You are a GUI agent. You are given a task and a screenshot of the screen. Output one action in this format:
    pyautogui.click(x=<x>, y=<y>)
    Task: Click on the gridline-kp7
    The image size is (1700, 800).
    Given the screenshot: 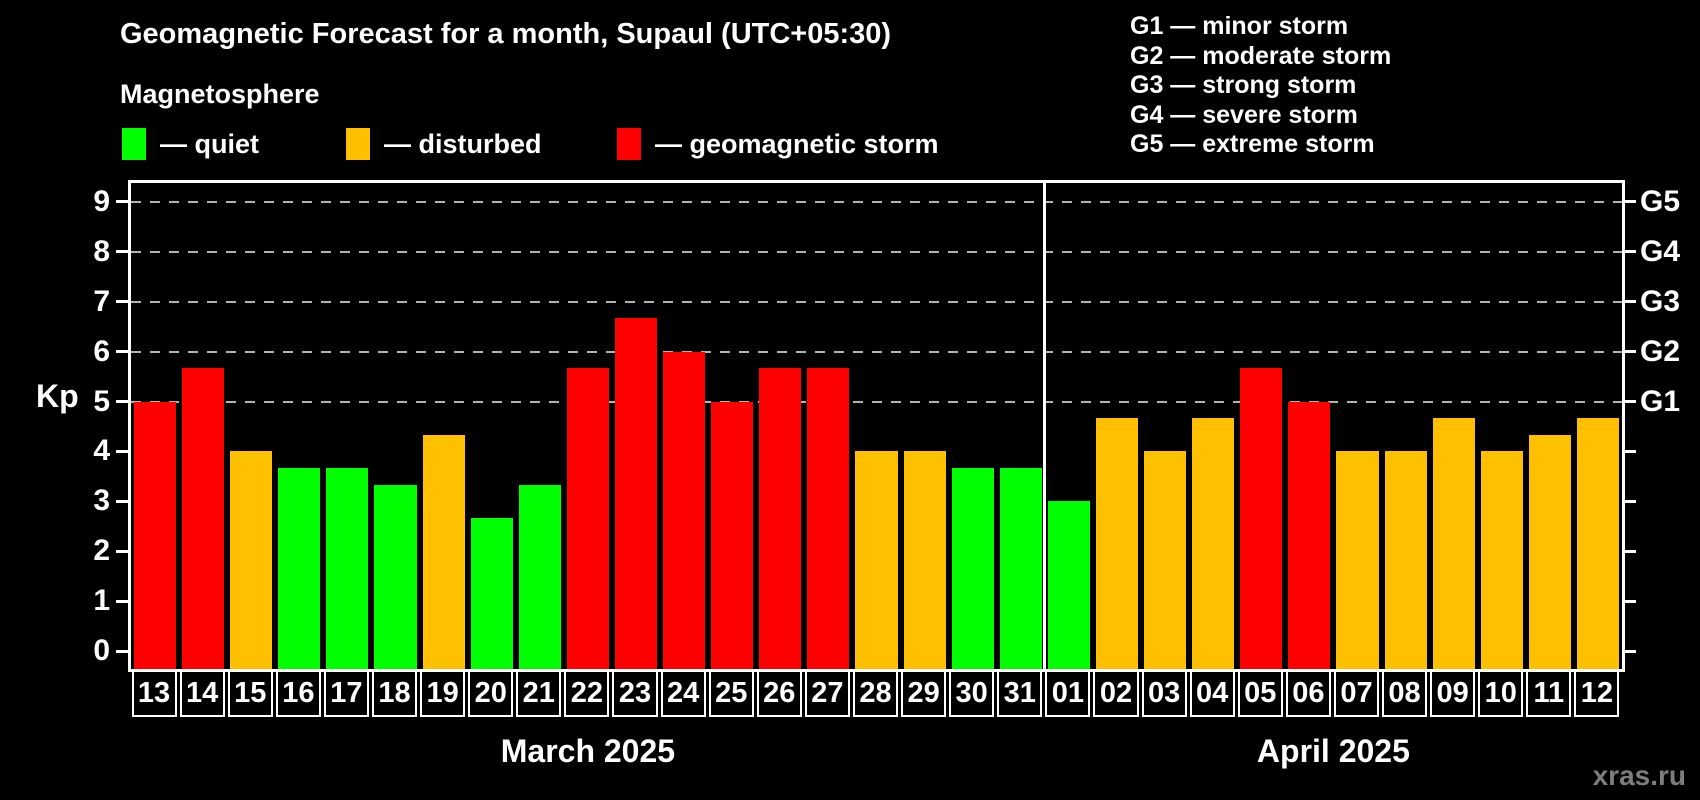 What is the action you would take?
    pyautogui.click(x=876, y=301)
    